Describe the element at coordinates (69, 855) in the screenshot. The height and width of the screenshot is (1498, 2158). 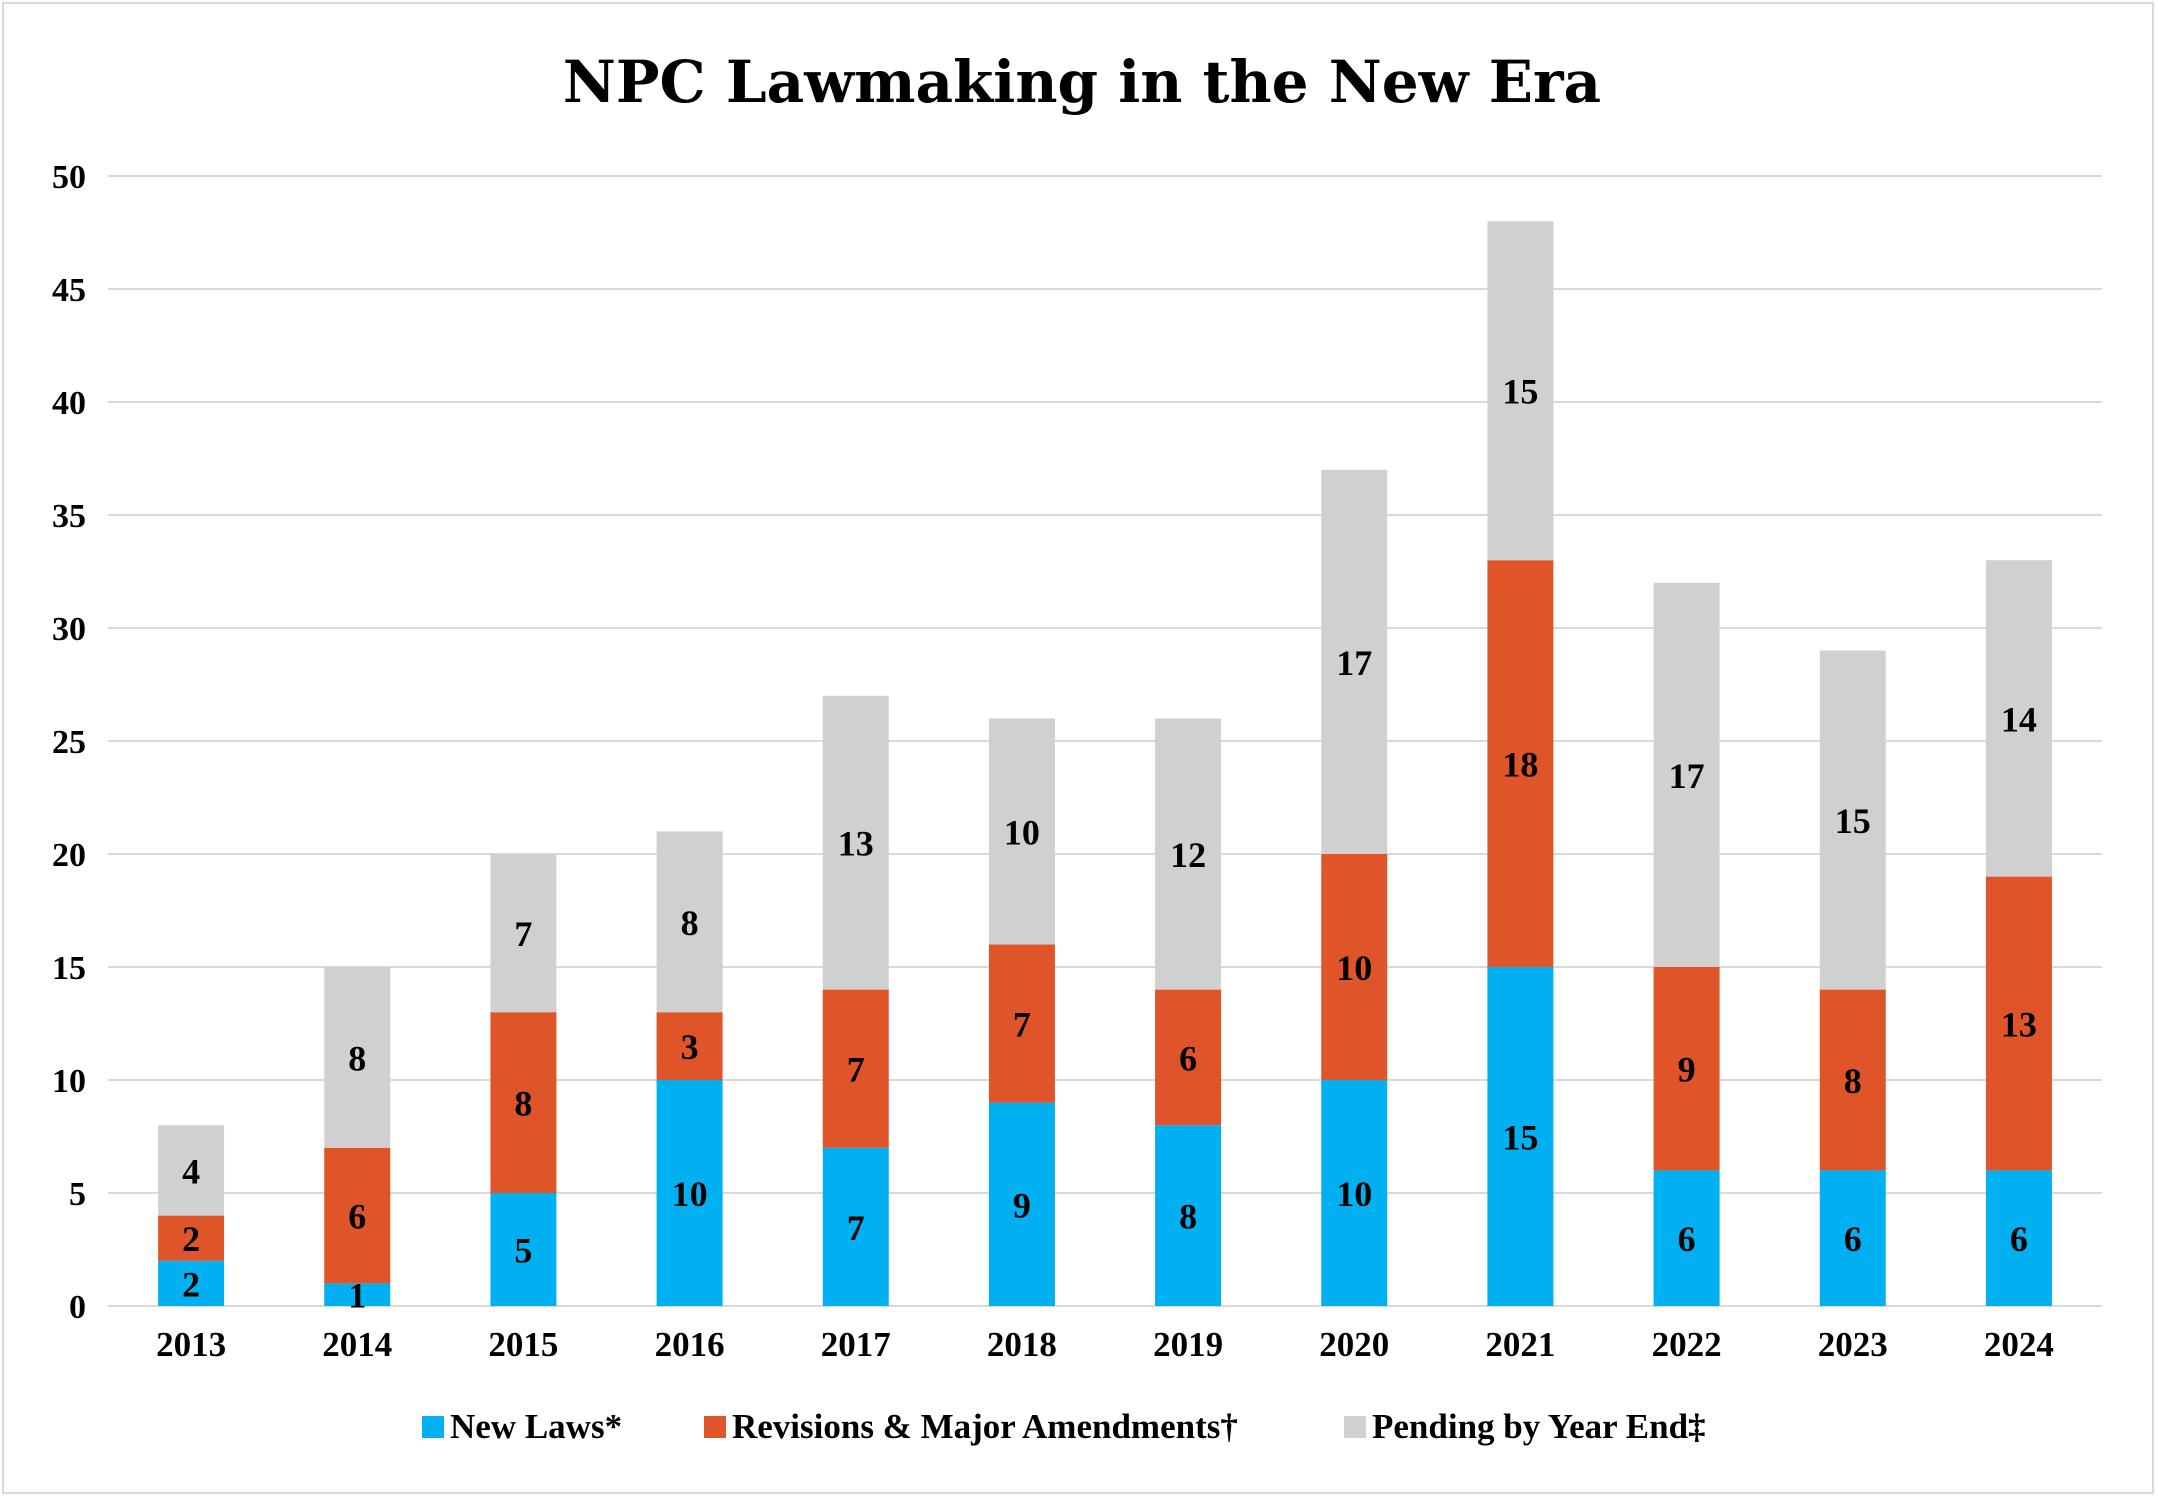
I see `y-tick-label: 20` at that location.